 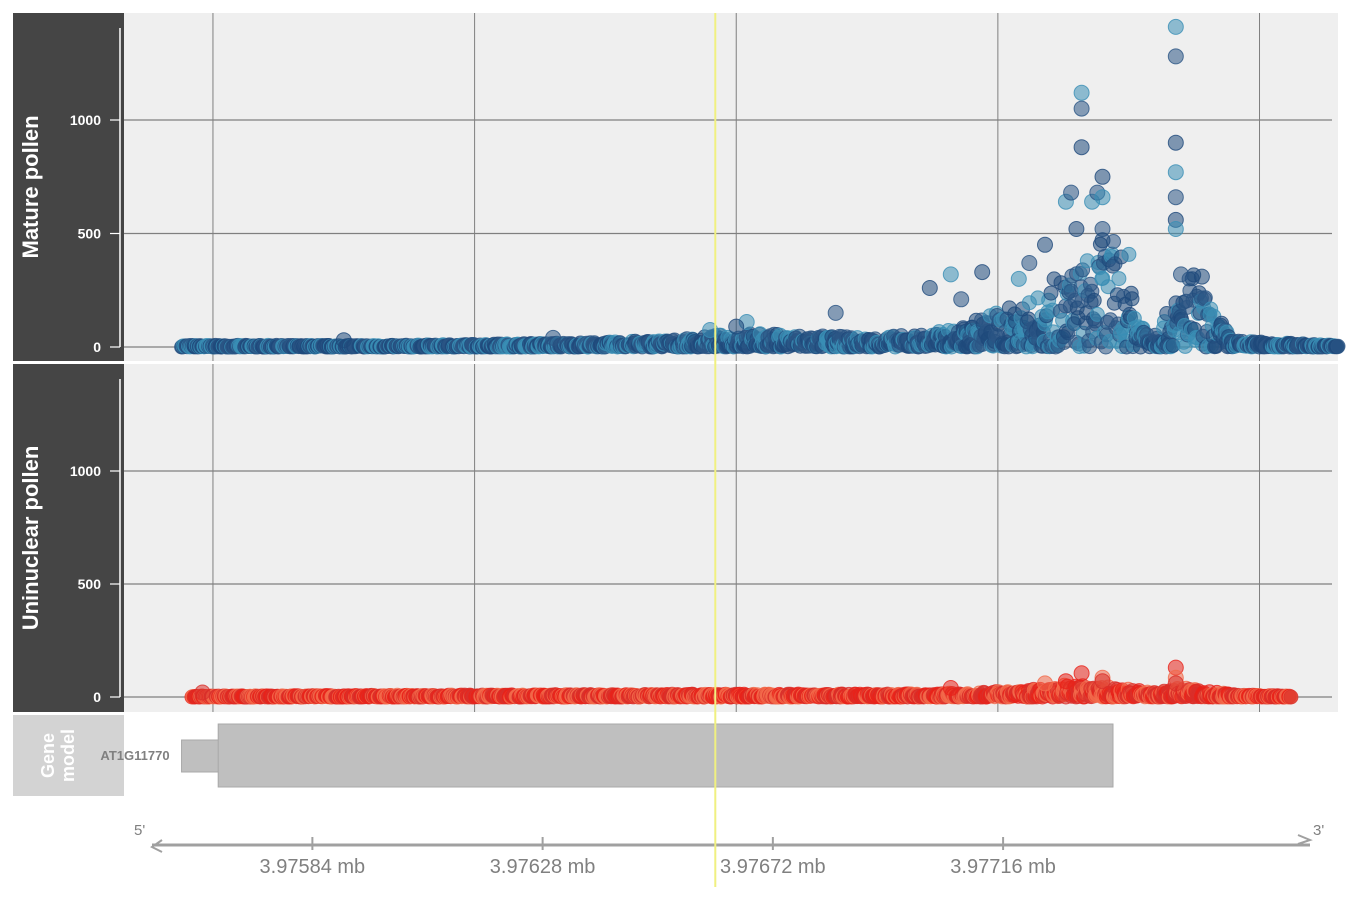 I want to click on x-tick-label: 3.97628 mb, so click(x=543, y=867).